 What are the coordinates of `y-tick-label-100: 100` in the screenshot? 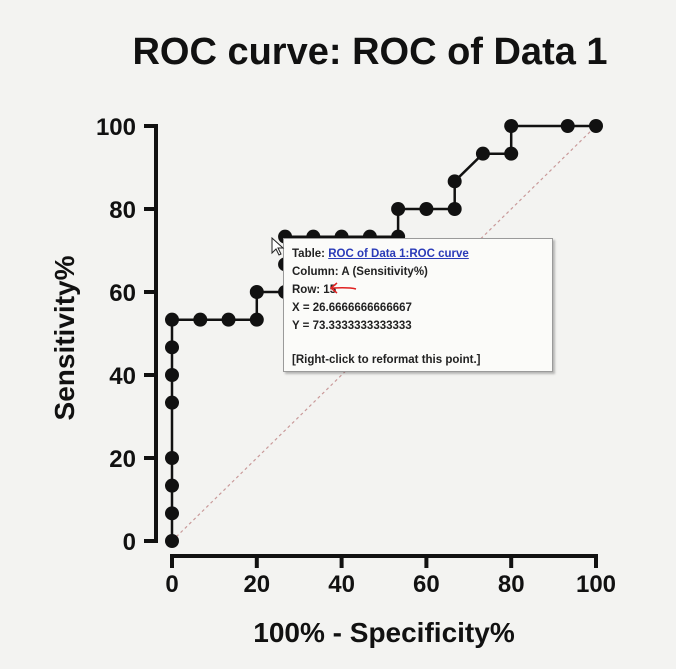 It's located at (116, 127).